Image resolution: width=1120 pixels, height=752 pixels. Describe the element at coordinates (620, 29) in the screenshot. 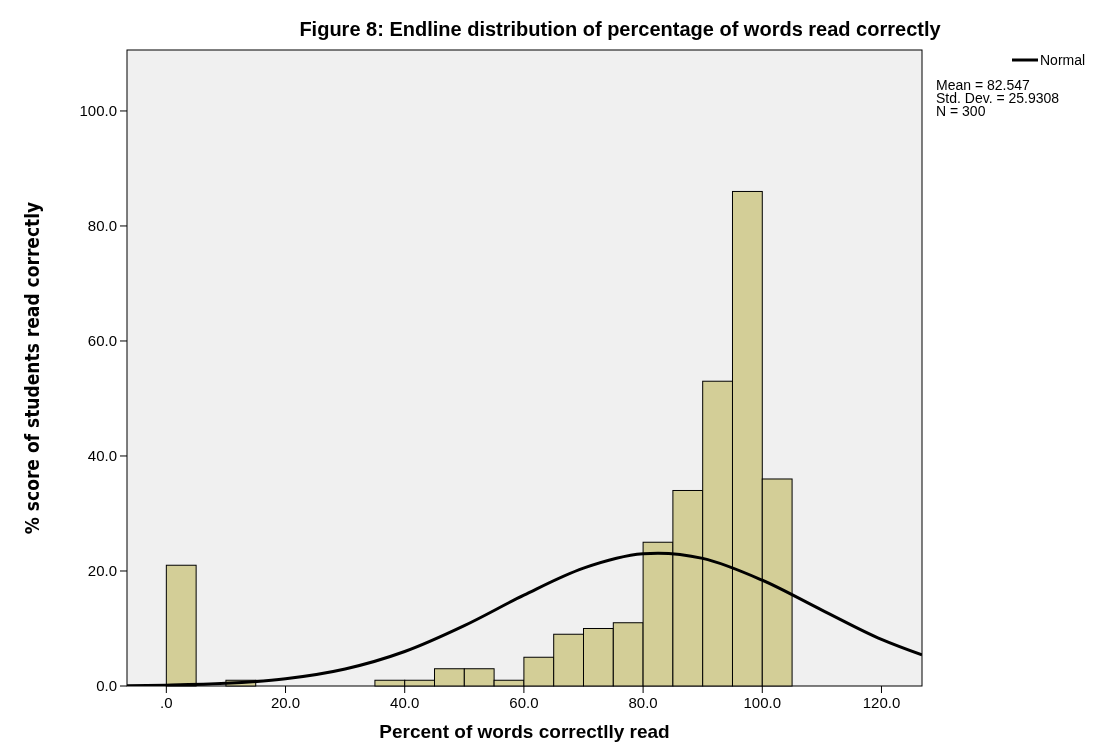

I see `chart-title: Figure 8: Endline distribution of percentage of words read correctly` at that location.